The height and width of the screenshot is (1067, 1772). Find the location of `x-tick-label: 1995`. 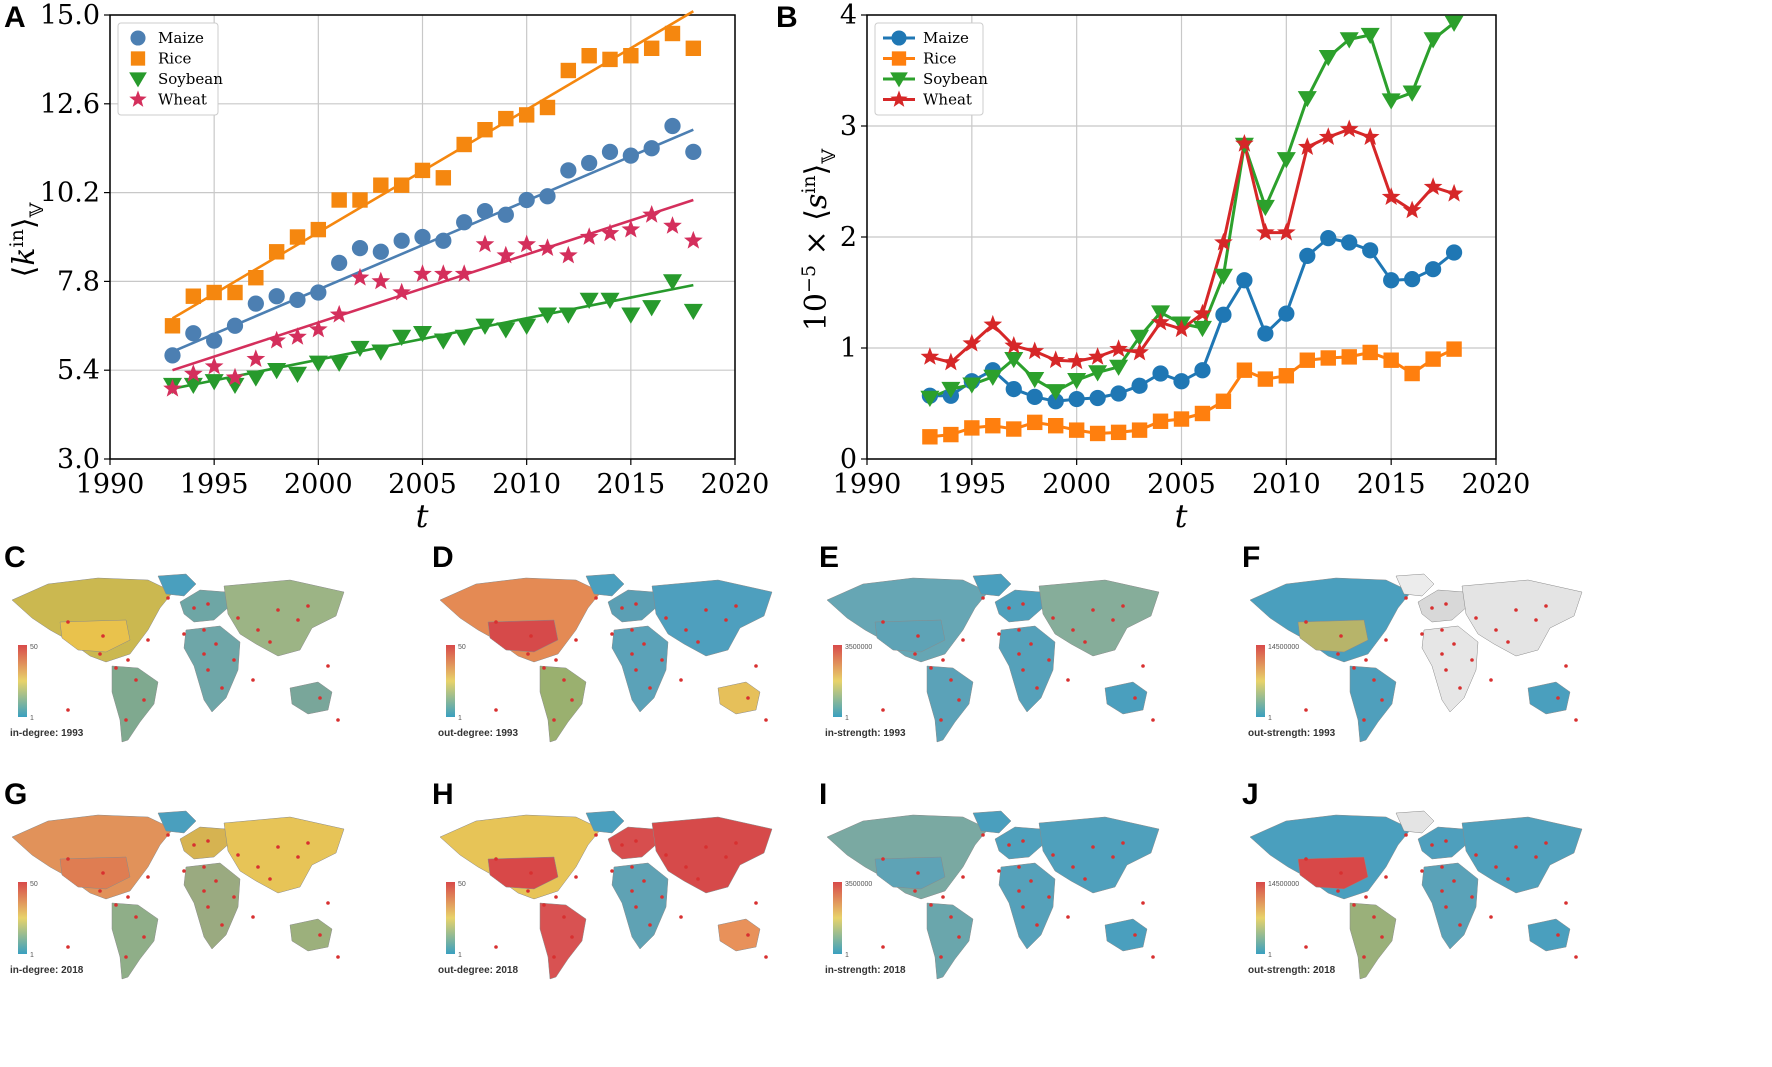

x-tick-label: 1995 is located at coordinates (971, 484).